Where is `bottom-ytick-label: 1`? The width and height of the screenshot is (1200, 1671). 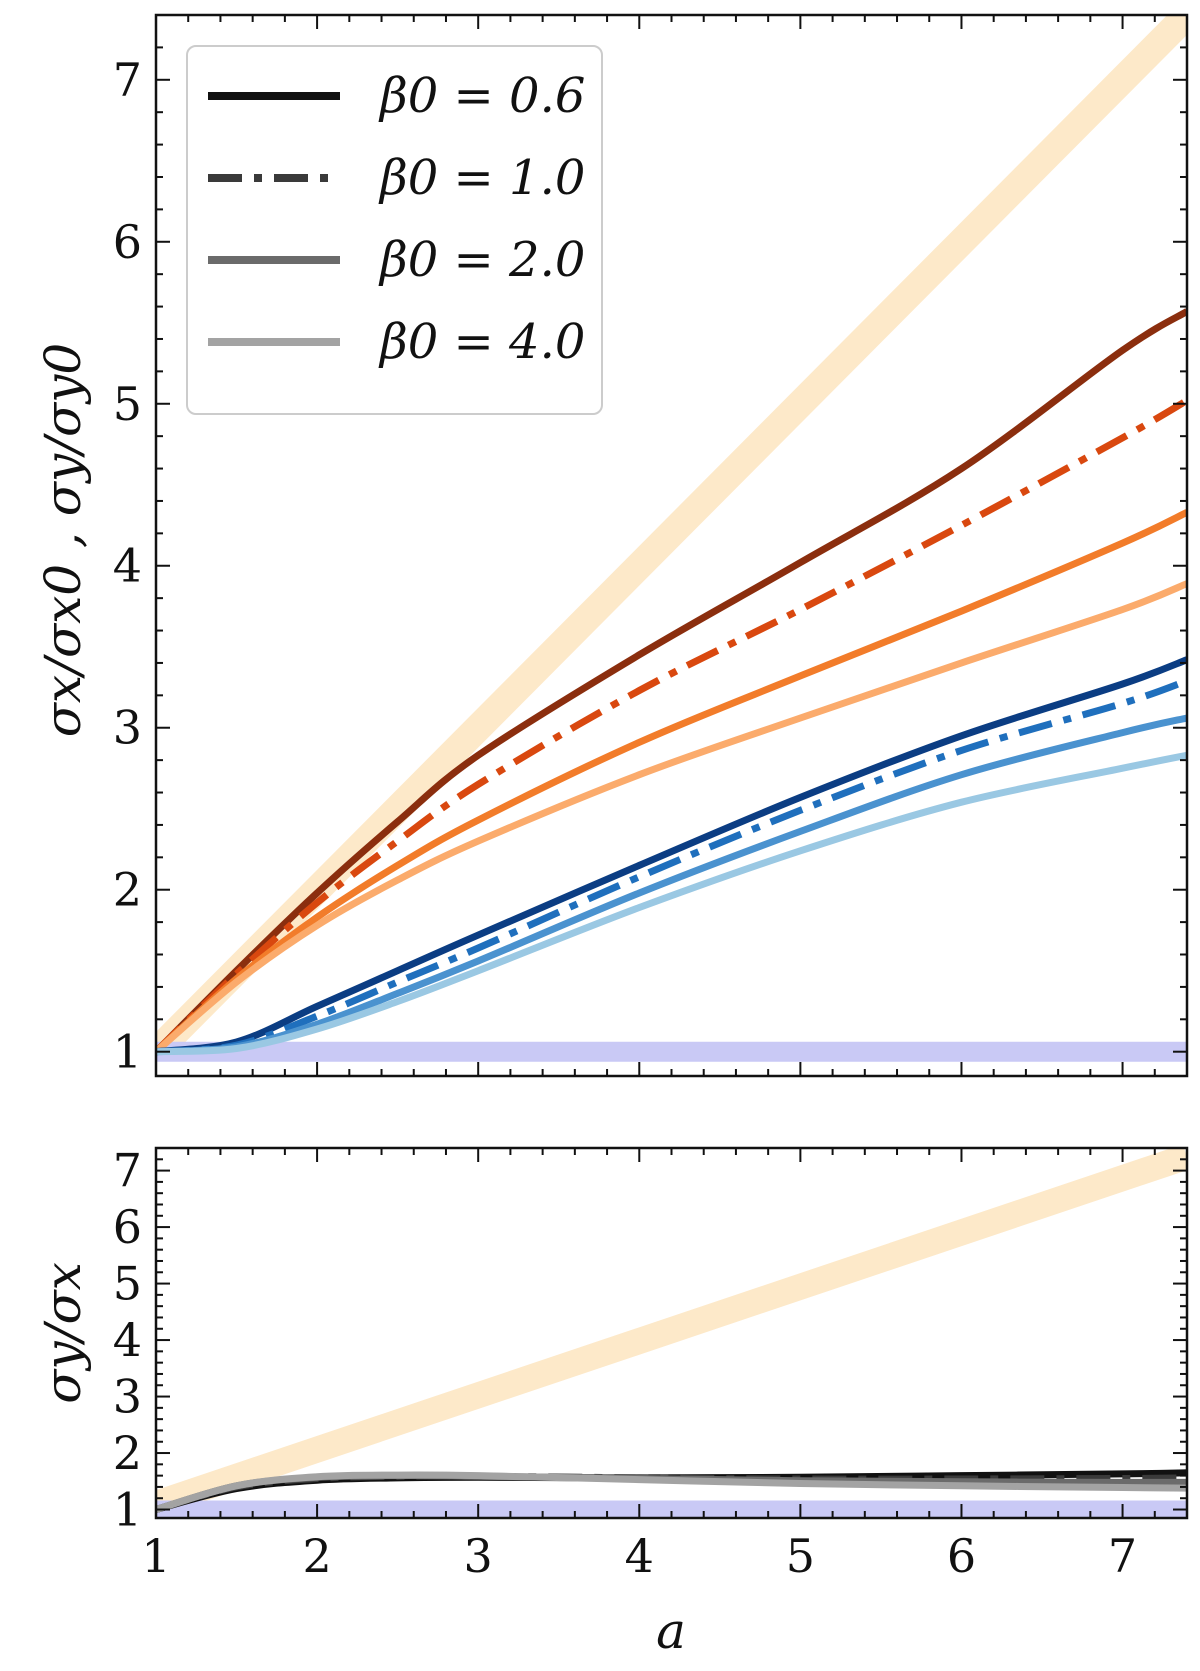
bottom-ytick-label: 1 is located at coordinates (127, 1510).